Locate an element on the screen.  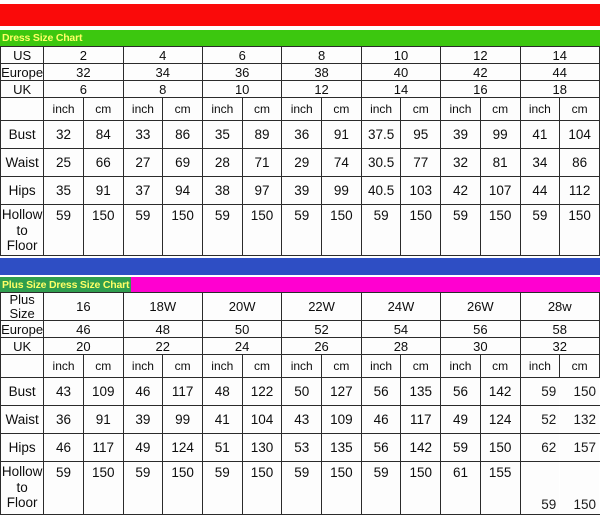
waist-inch: 46 is located at coordinates (381, 420).